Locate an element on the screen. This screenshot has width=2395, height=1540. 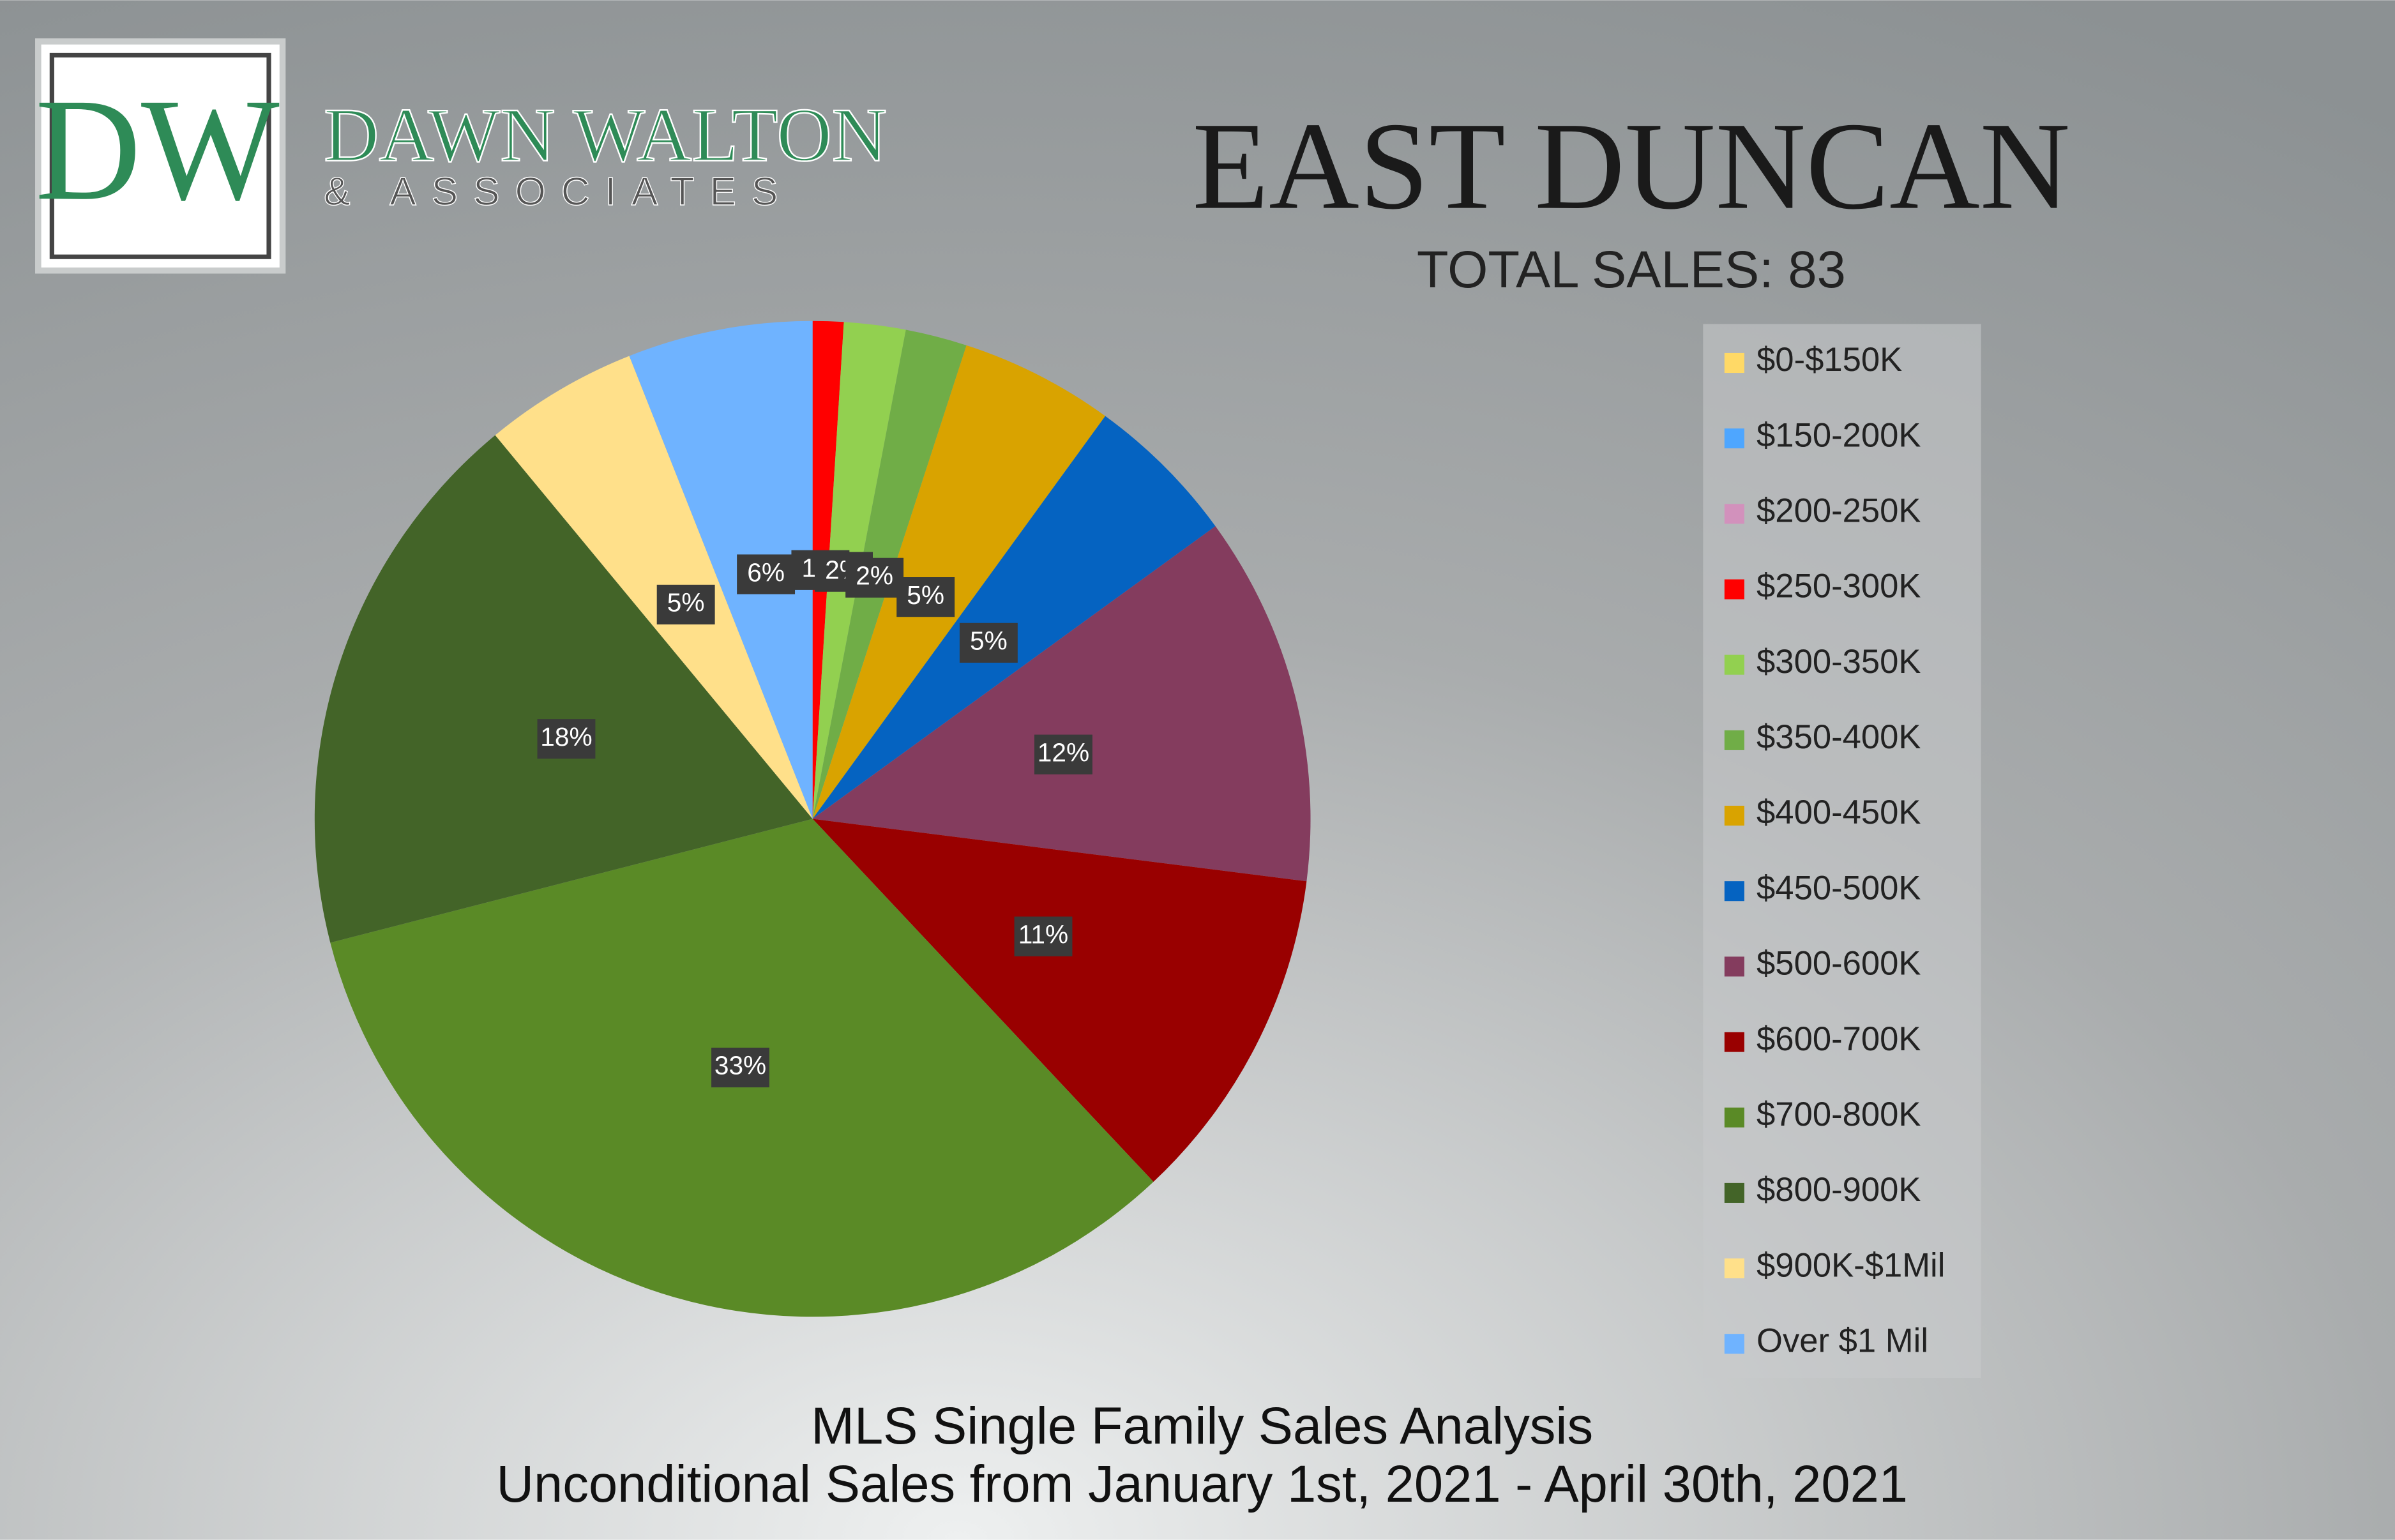
logo-box is located at coordinates (160, 156).